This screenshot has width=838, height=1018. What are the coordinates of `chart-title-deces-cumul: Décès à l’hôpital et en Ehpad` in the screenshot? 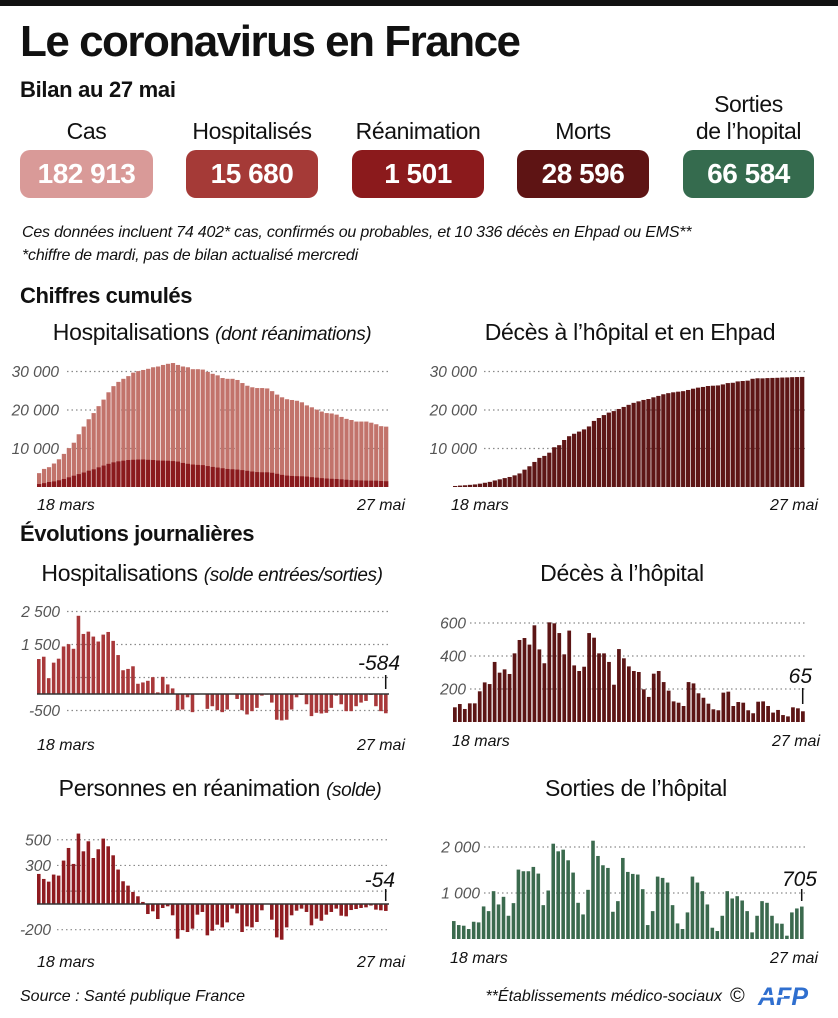 It's located at (629, 332).